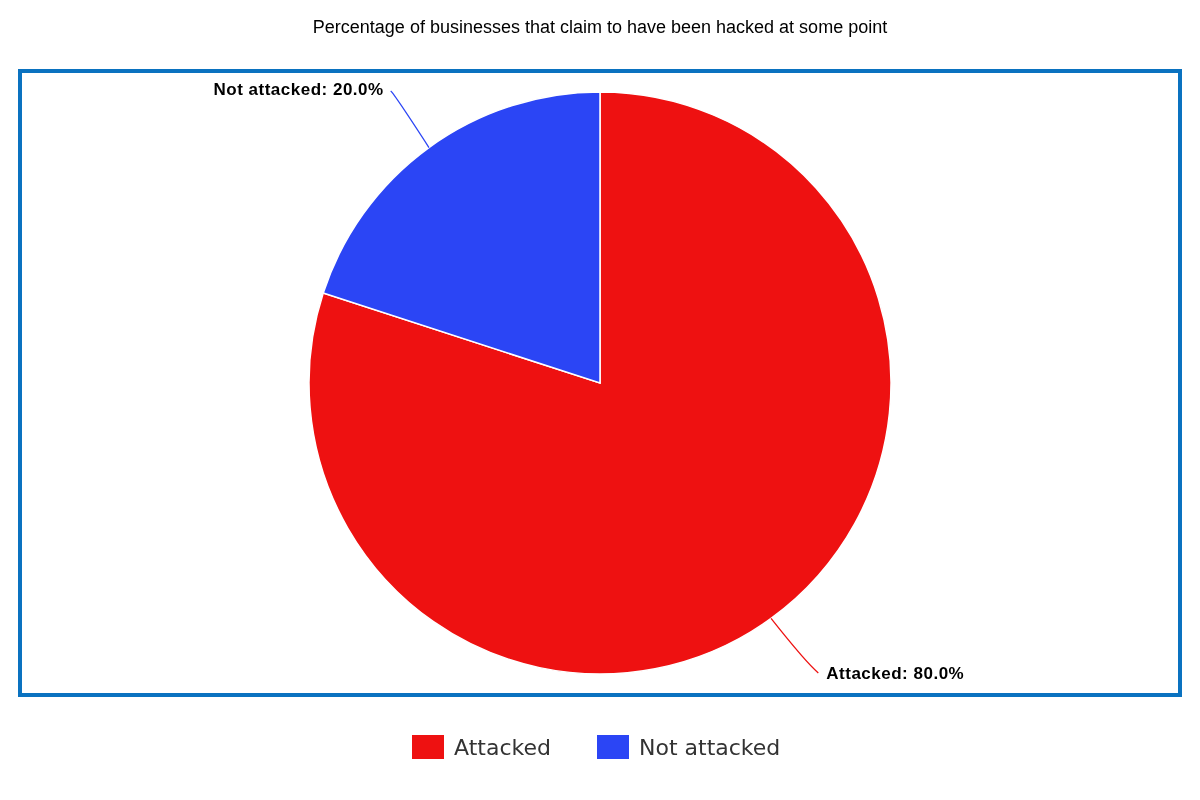 The width and height of the screenshot is (1200, 800). What do you see at coordinates (600, 27) in the screenshot?
I see `chart-title: Percentage of businesses that claim to have been hacked at some point` at bounding box center [600, 27].